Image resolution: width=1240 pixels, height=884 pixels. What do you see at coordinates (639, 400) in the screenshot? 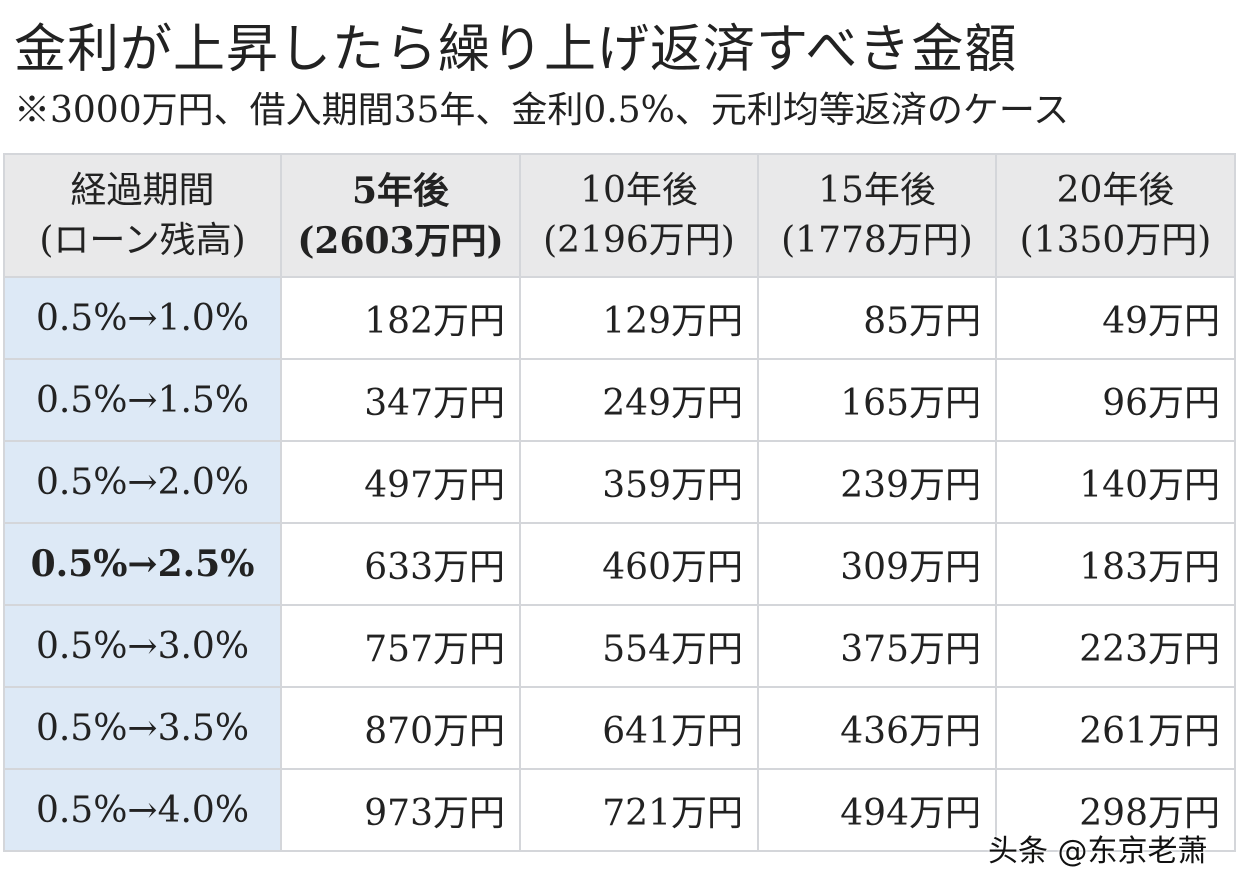
I see `repayment-amount-cell: 249万円` at bounding box center [639, 400].